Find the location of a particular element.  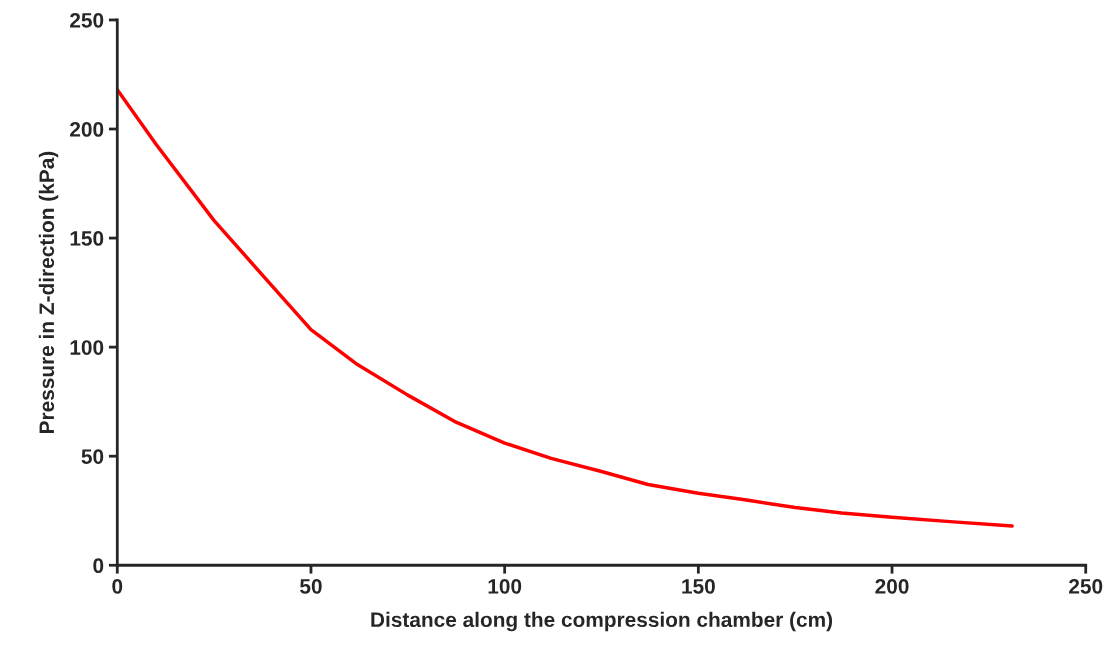

x-tick-label: 150 is located at coordinates (698, 586).